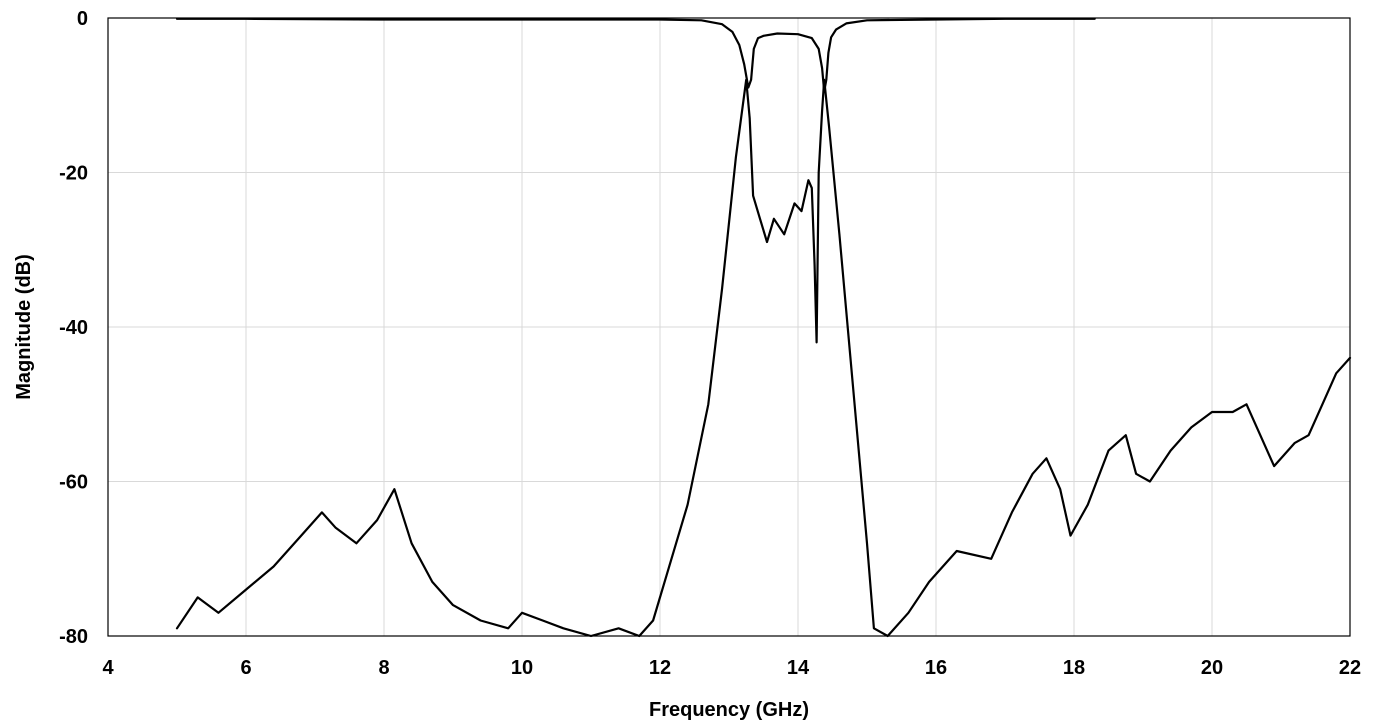  Describe the element at coordinates (731, 668) in the screenshot. I see `x-axis-ticks: 4 6 8 10 12 14 16 18 20 22` at that location.